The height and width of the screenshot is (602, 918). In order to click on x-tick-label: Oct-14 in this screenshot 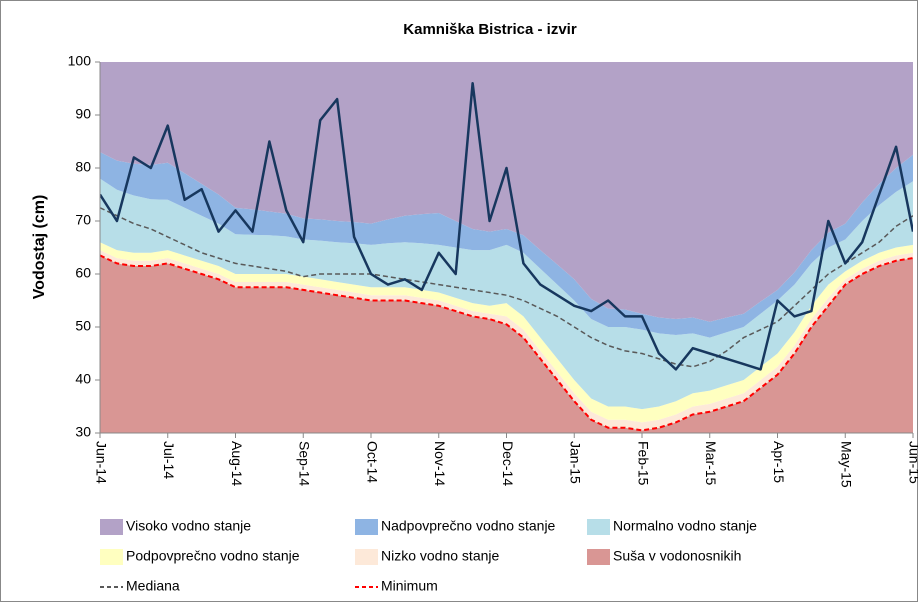, I will do `click(372, 462)`.